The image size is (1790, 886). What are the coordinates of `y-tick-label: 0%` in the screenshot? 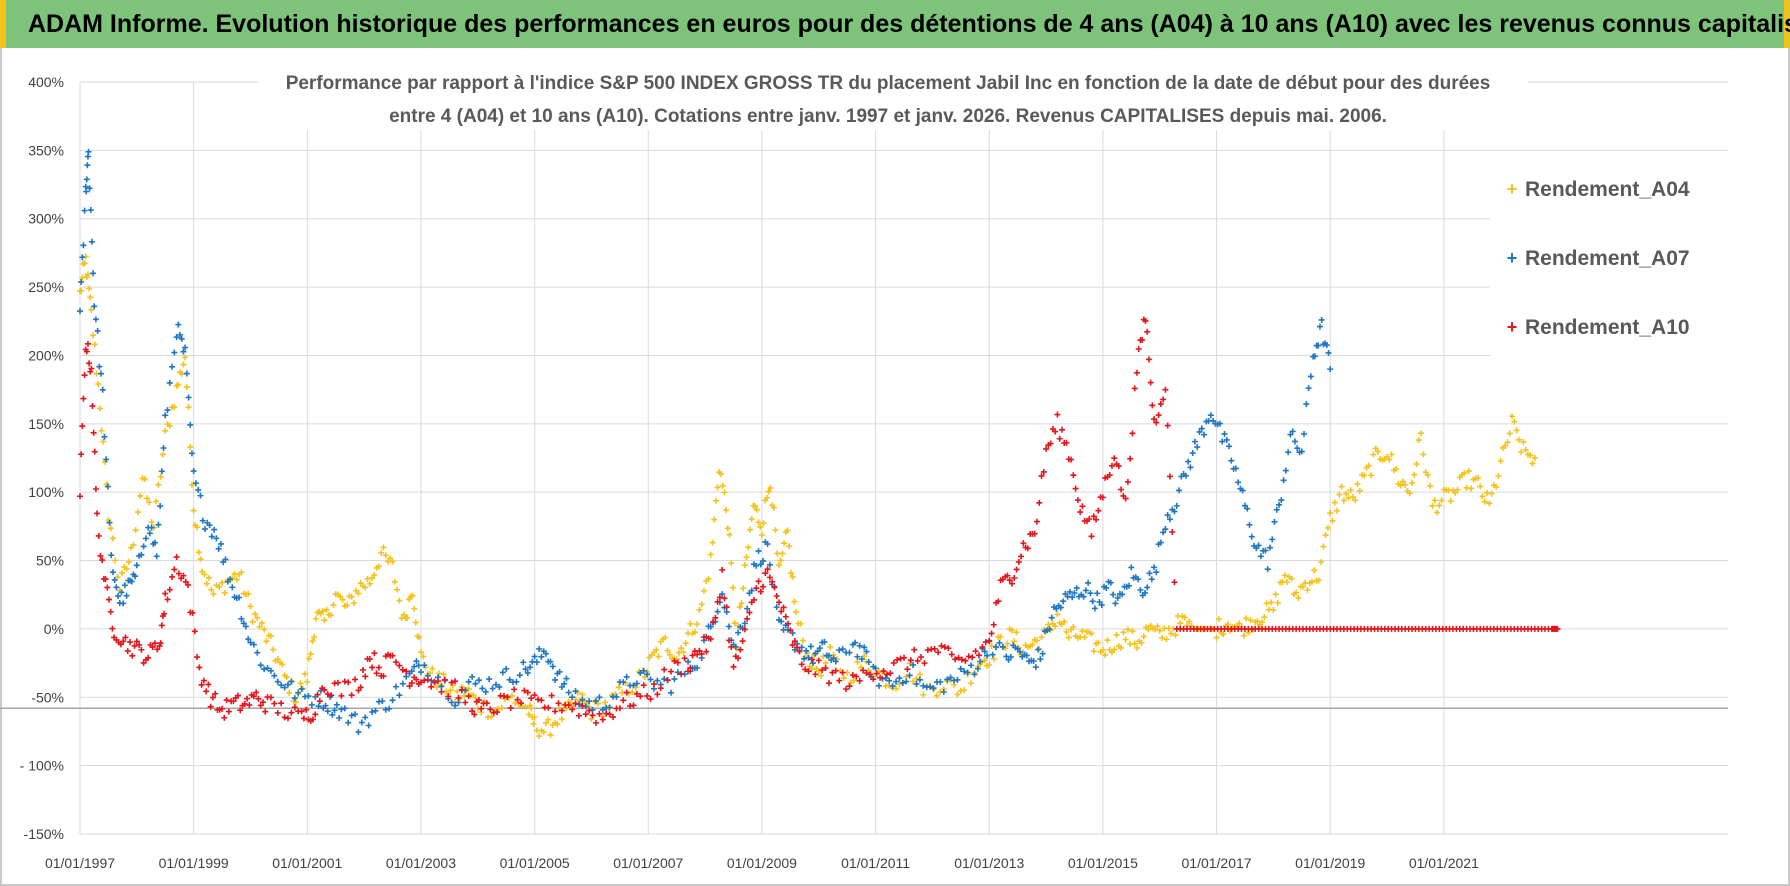 It's located at (54, 629).